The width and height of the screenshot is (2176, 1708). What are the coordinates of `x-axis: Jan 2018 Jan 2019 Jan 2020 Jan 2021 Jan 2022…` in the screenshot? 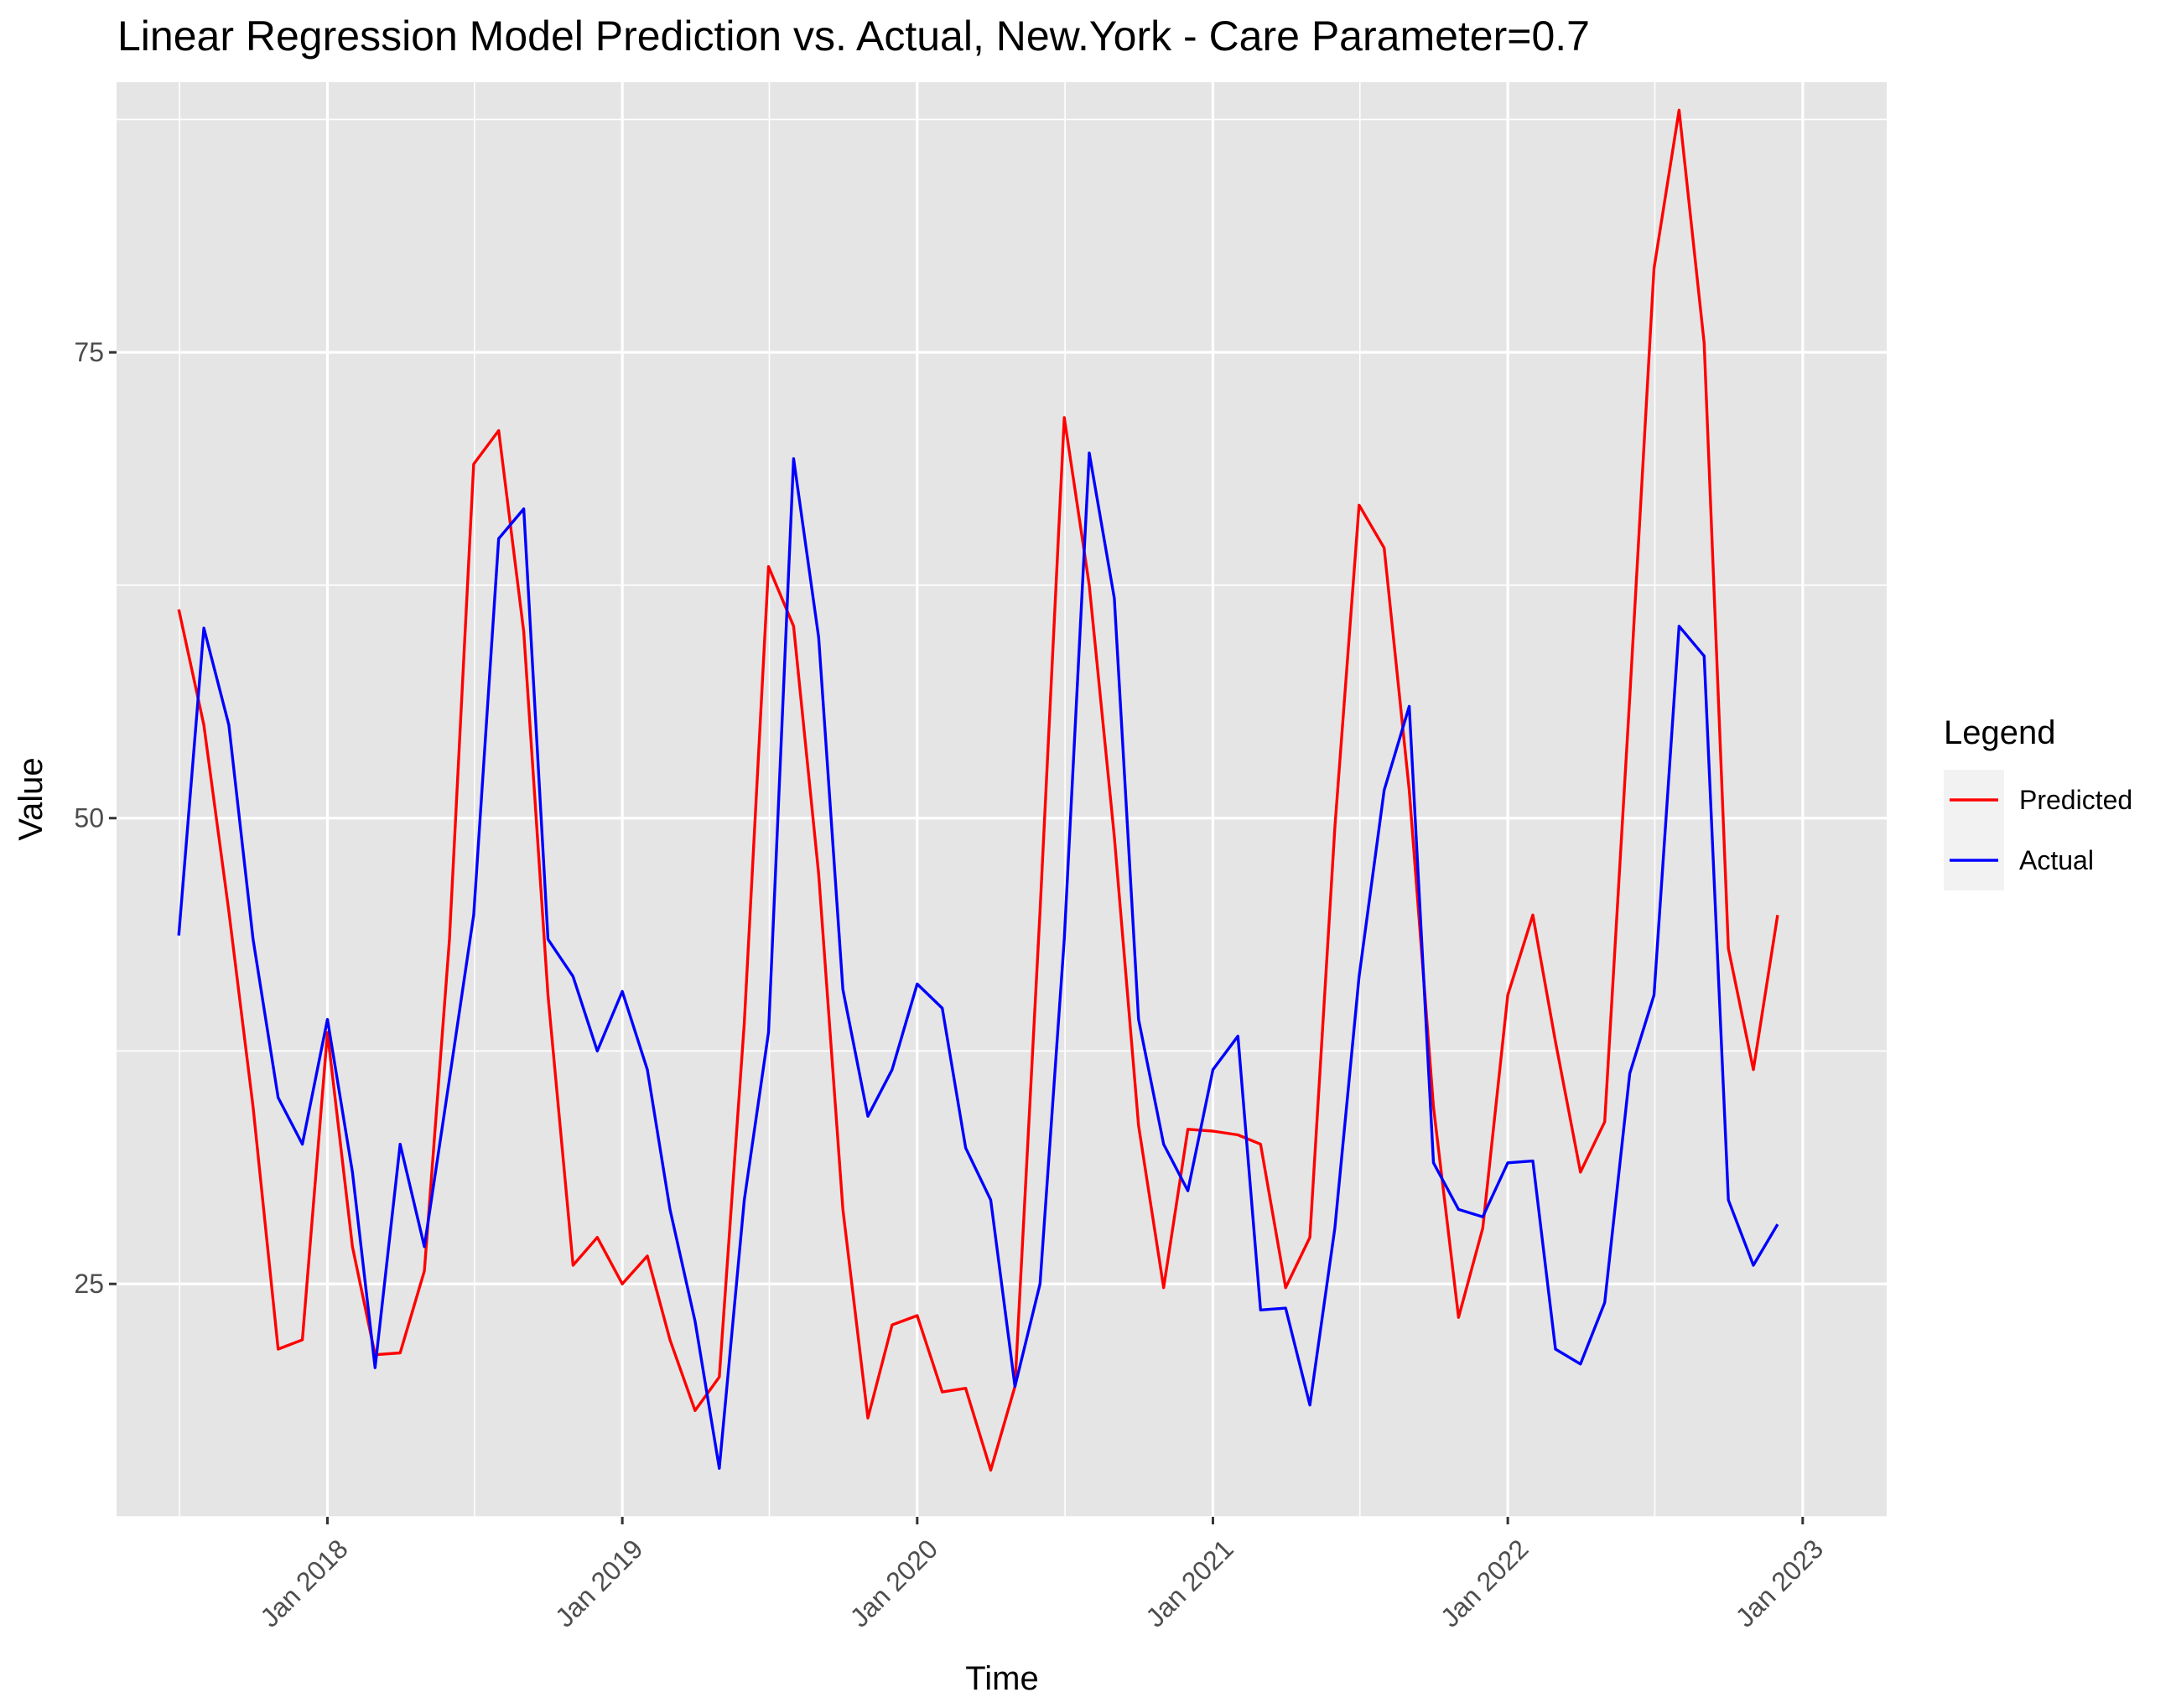 It's located at (1041, 1575).